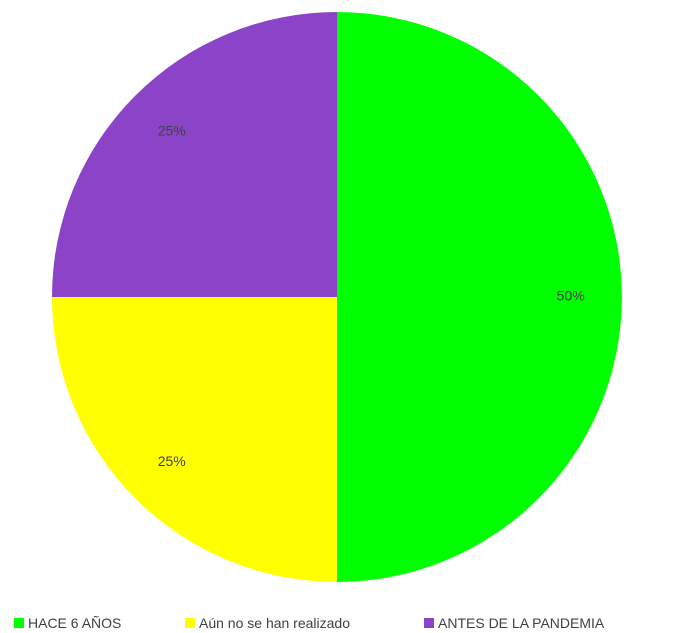 The height and width of the screenshot is (633, 675). I want to click on legend-item-antes-de-la-pandemia: ANTES DE LA PANDEMIA, so click(514, 622).